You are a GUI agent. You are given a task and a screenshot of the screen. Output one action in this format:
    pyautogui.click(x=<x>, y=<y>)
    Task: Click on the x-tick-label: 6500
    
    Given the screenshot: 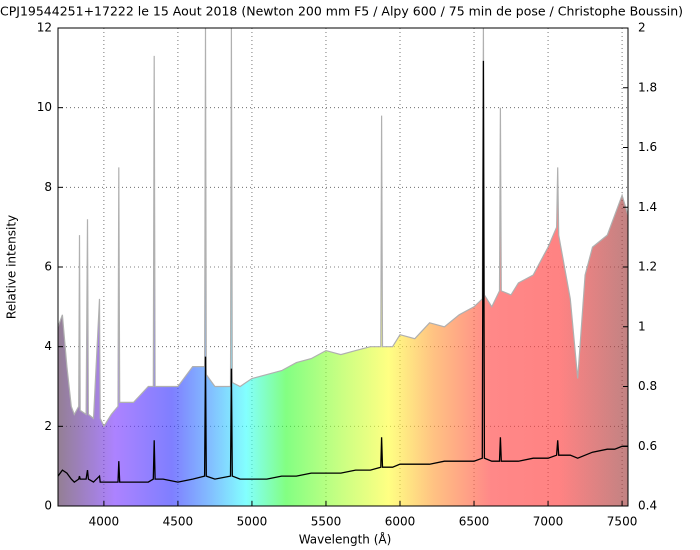 What is the action you would take?
    pyautogui.click(x=474, y=522)
    